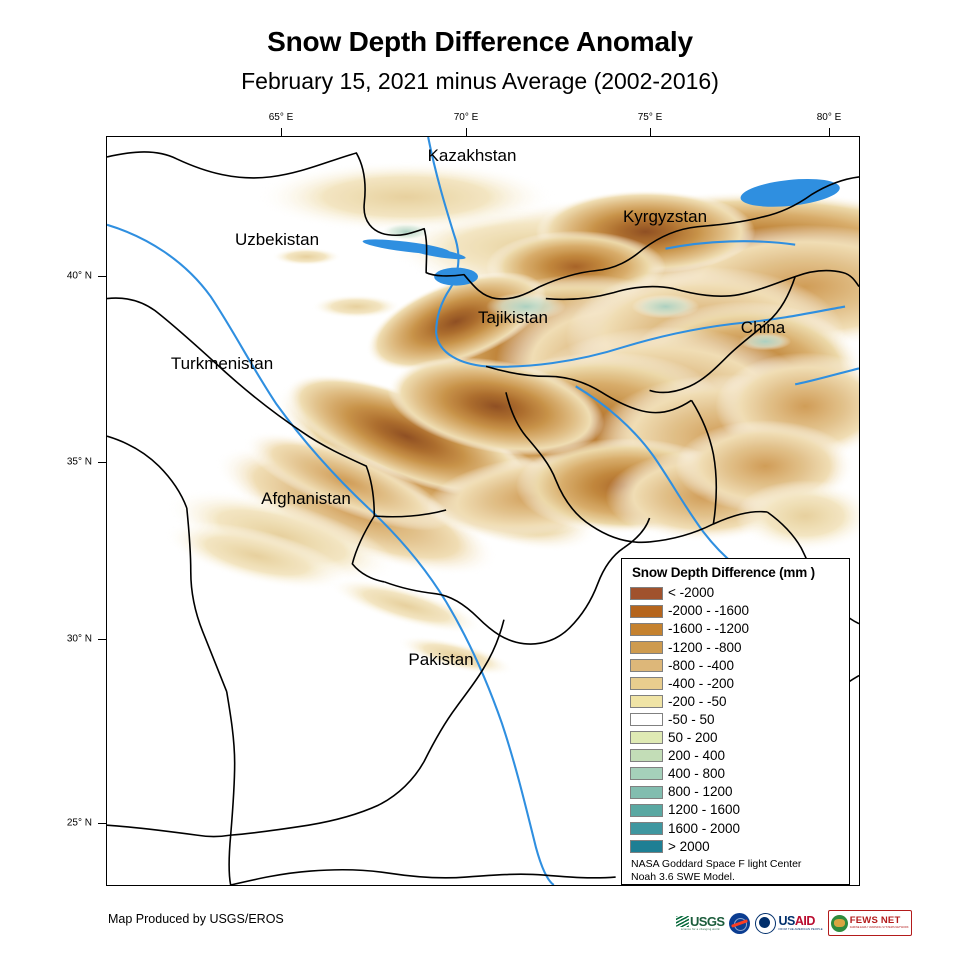 The height and width of the screenshot is (960, 960). I want to click on legend-label-6: -200 - -50, so click(697, 701).